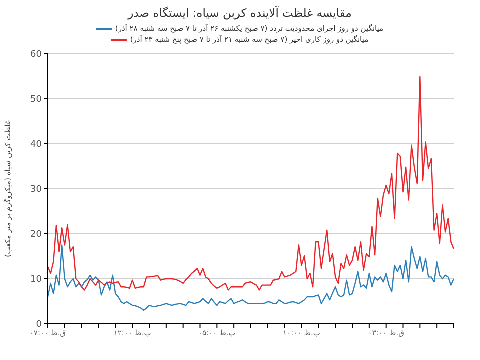  I want to click on y-tick-label: 30, so click(36, 190).